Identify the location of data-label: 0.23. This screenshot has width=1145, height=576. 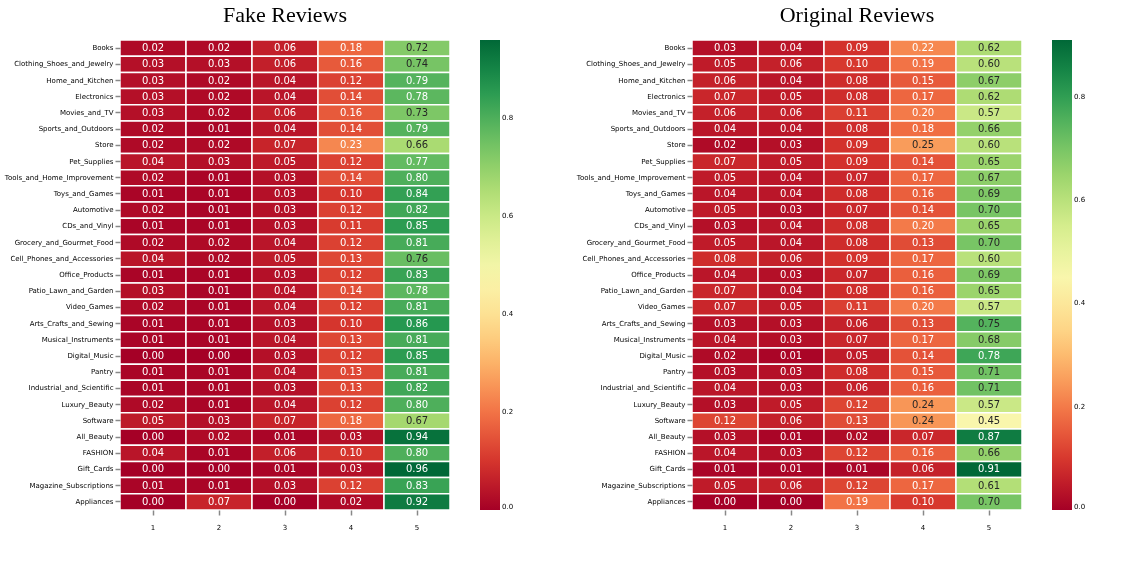
(351, 145).